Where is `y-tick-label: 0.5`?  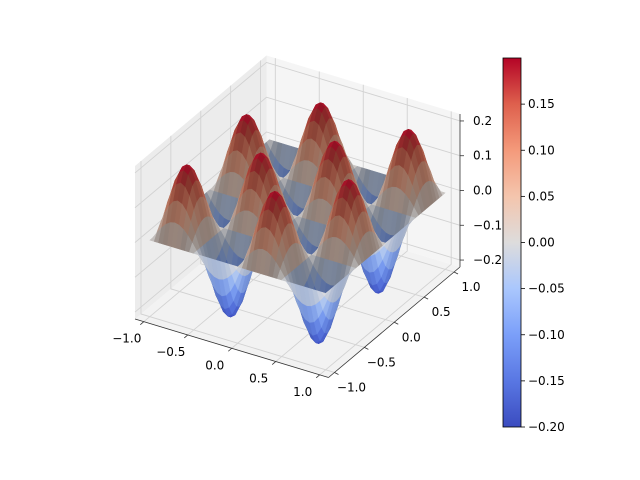 y-tick-label: 0.5 is located at coordinates (441, 312).